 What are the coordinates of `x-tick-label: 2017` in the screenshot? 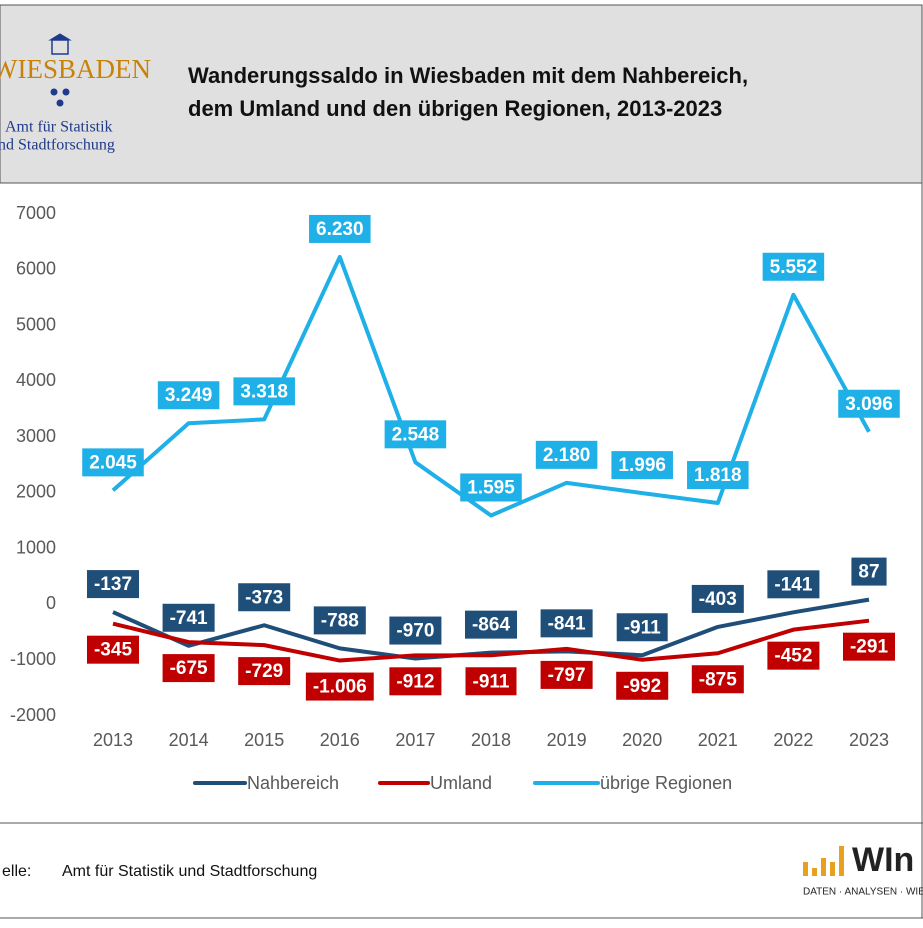 It's located at (415, 740).